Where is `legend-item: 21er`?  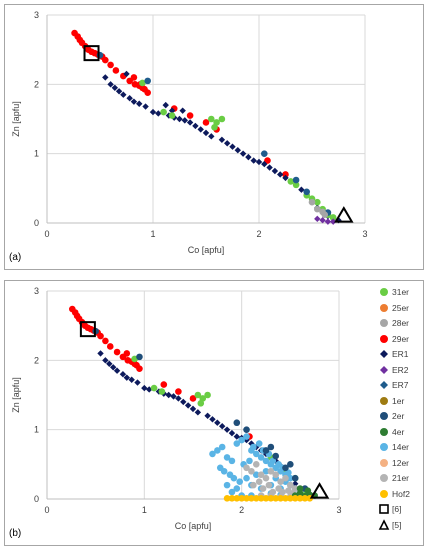 legend-item: 21er is located at coordinates (394, 478).